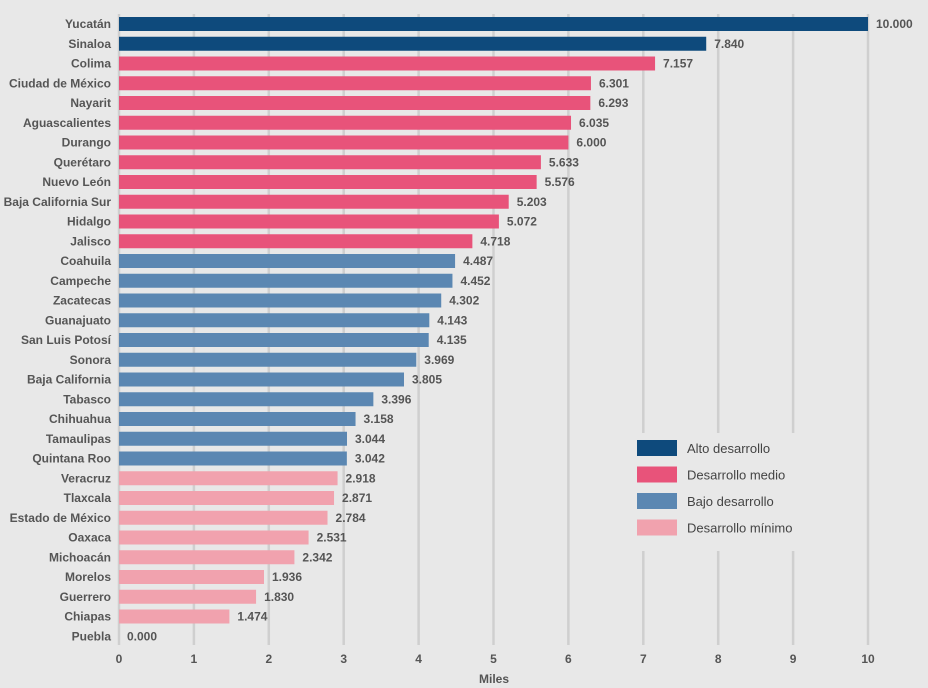 Image resolution: width=928 pixels, height=688 pixels. I want to click on category-label: Campeche, so click(80, 281).